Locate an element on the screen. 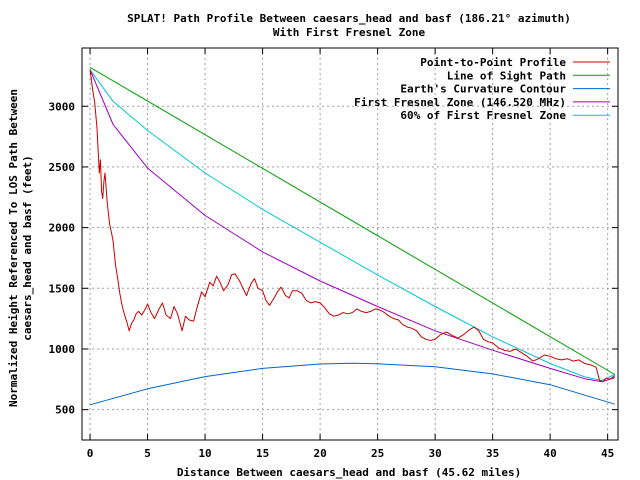  x-tick-label: 15 is located at coordinates (262, 453).